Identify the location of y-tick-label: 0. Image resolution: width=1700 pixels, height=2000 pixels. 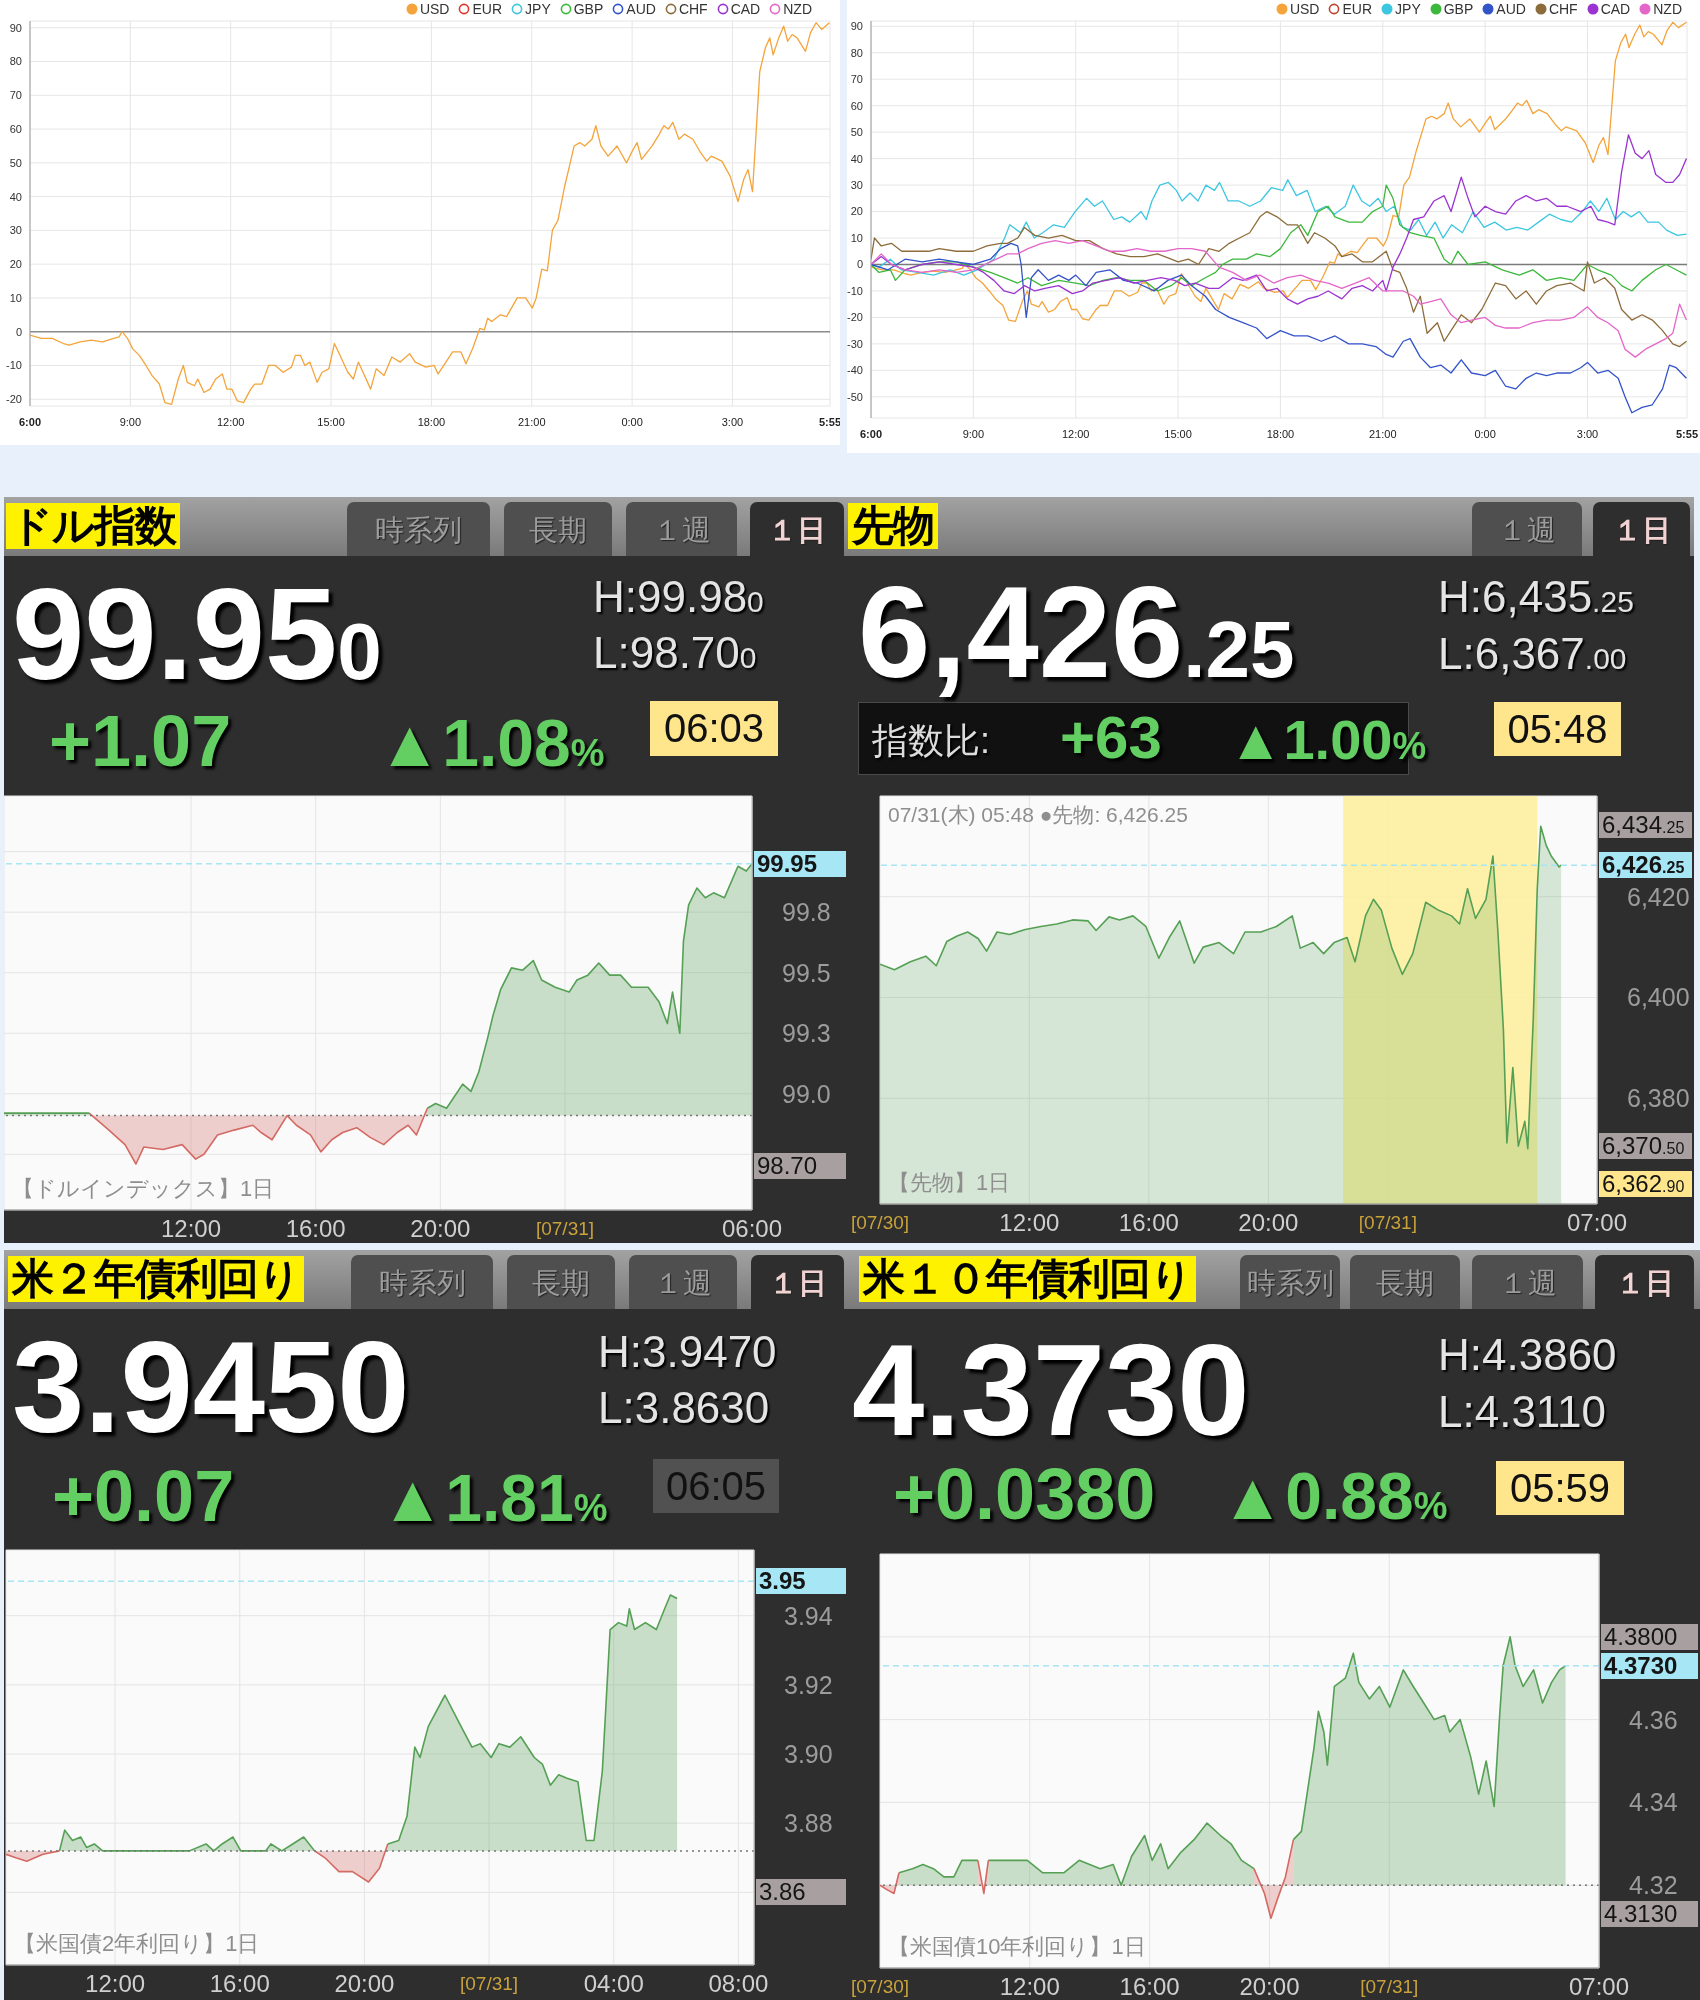
(859, 264).